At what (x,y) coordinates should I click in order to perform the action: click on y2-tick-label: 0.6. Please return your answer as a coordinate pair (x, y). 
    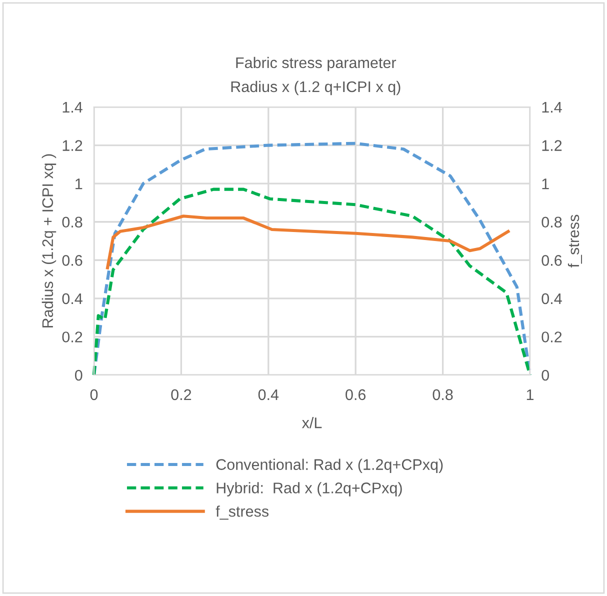
    Looking at the image, I should click on (552, 260).